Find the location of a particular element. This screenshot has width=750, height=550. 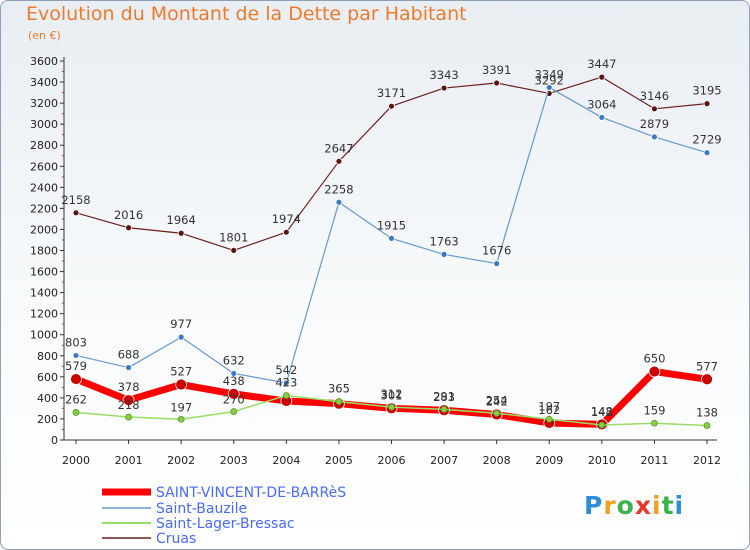

data-label: 142 is located at coordinates (602, 412).